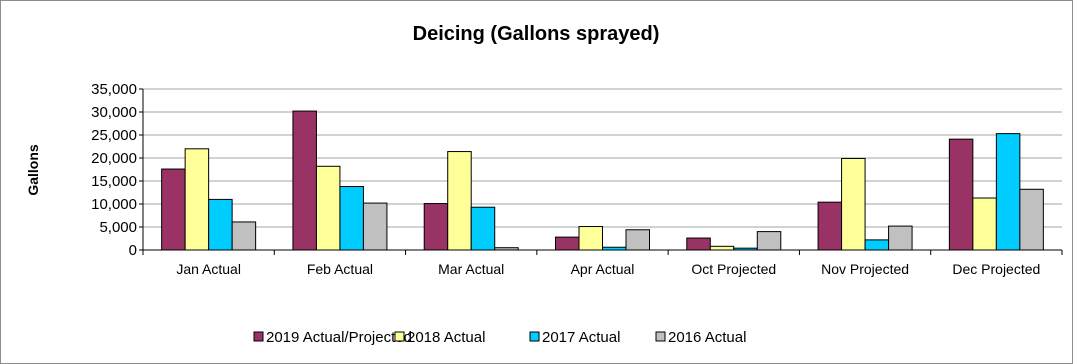 This screenshot has height=364, width=1073. What do you see at coordinates (133, 250) in the screenshot?
I see `y-tick-label: 0` at bounding box center [133, 250].